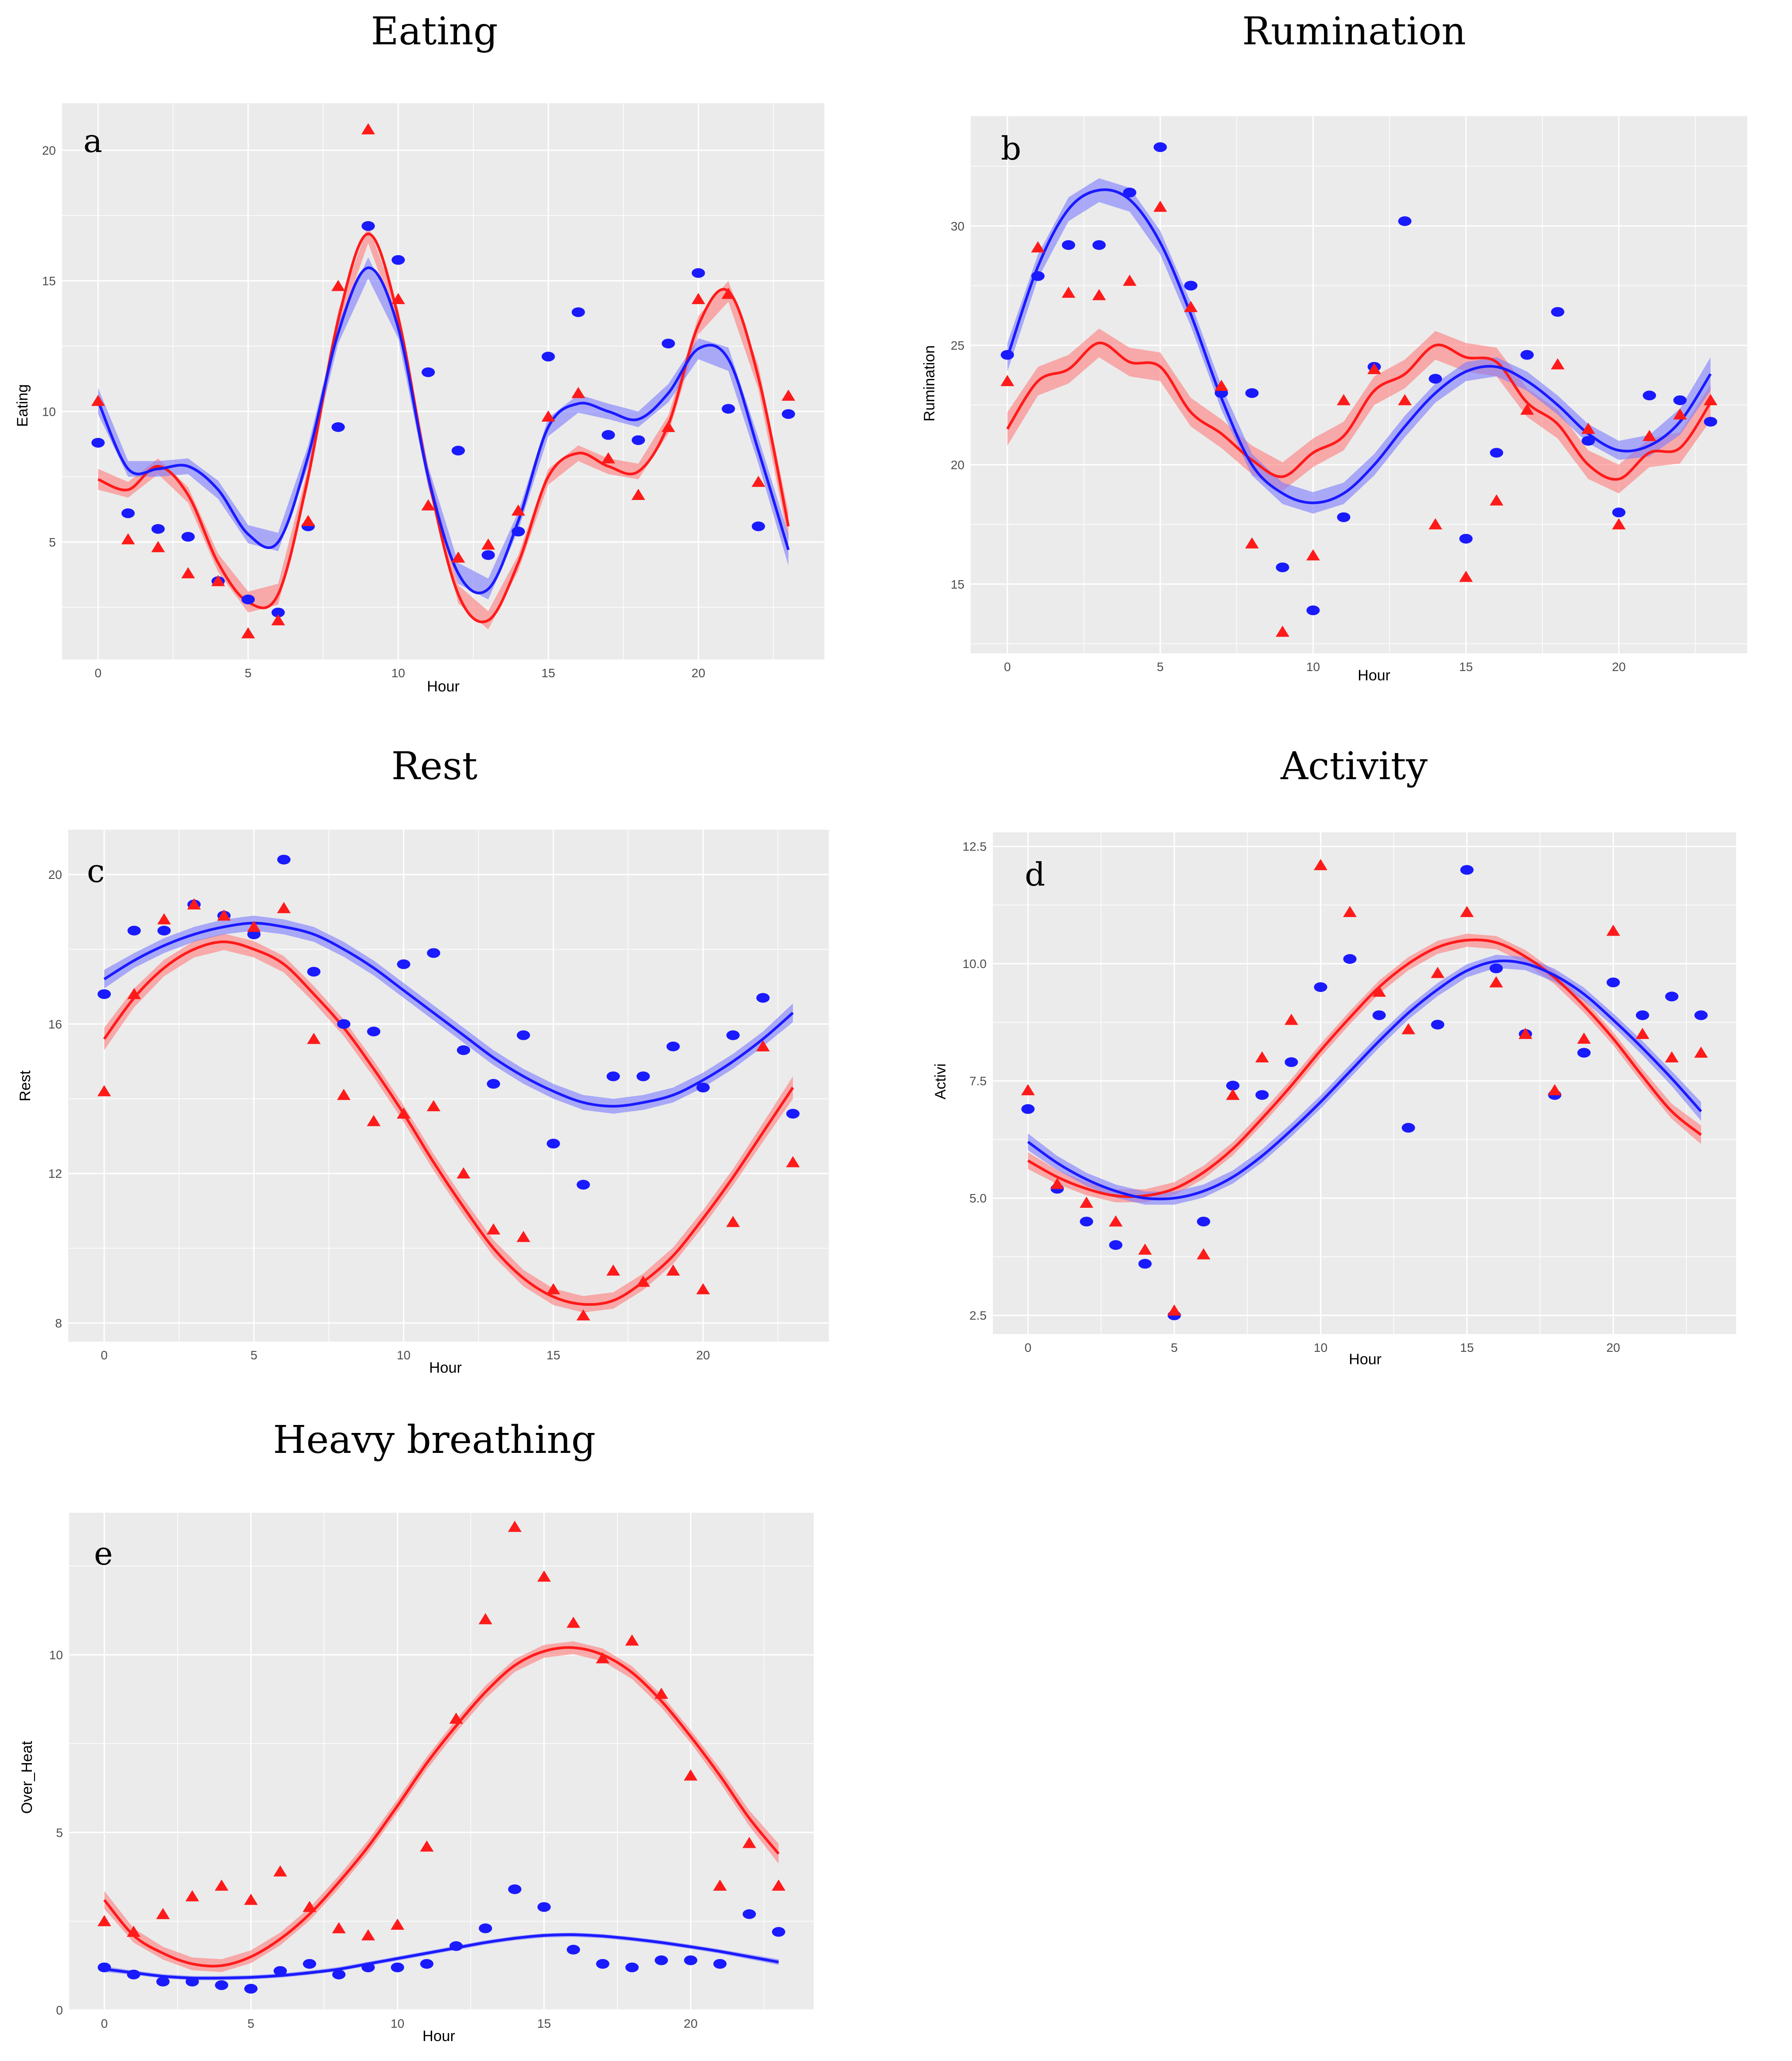  Describe the element at coordinates (58, 1323) in the screenshot. I see `y-tick-label: 8` at that location.